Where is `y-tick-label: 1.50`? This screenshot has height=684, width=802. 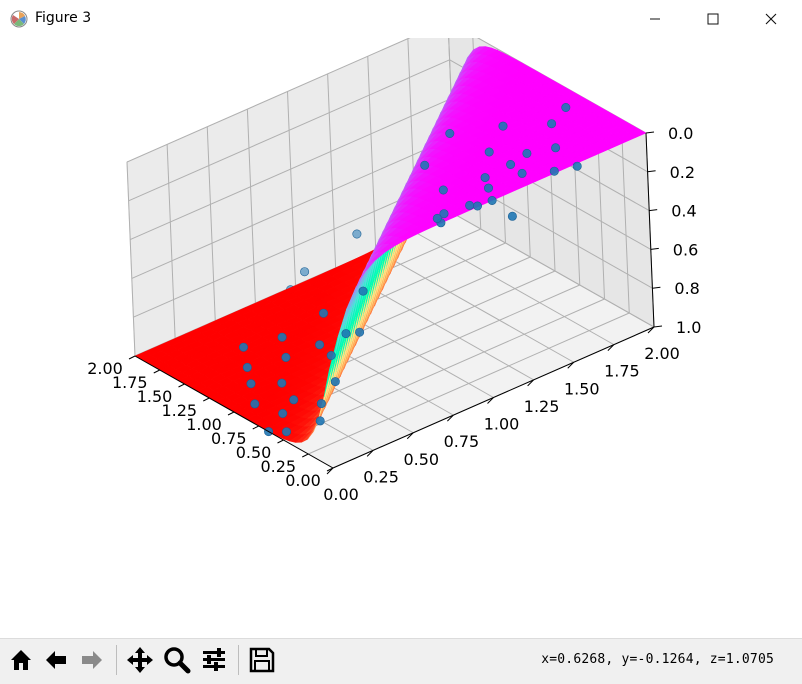 y-tick-label: 1.50 is located at coordinates (582, 388).